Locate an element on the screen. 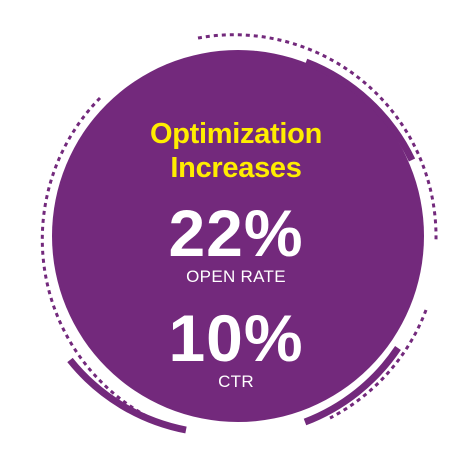 The width and height of the screenshot is (452, 462). solid-ring-arc-bottom-right is located at coordinates (352, 386).